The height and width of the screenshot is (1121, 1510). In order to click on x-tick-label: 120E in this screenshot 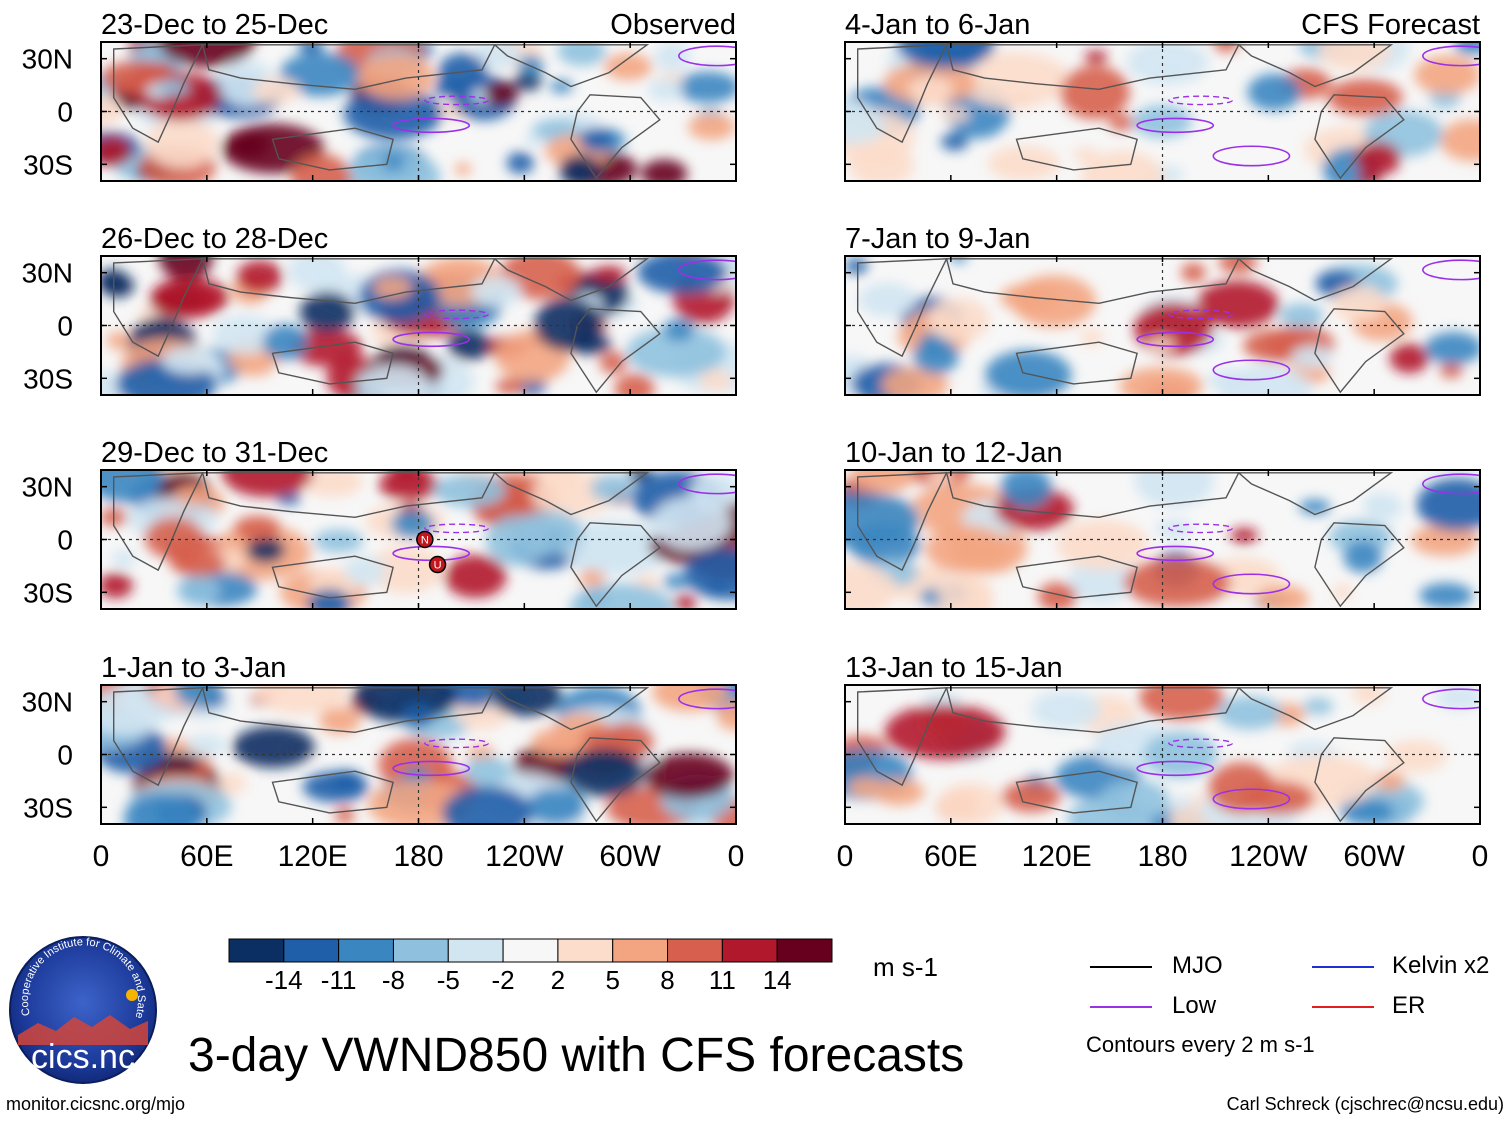, I will do `click(313, 856)`.